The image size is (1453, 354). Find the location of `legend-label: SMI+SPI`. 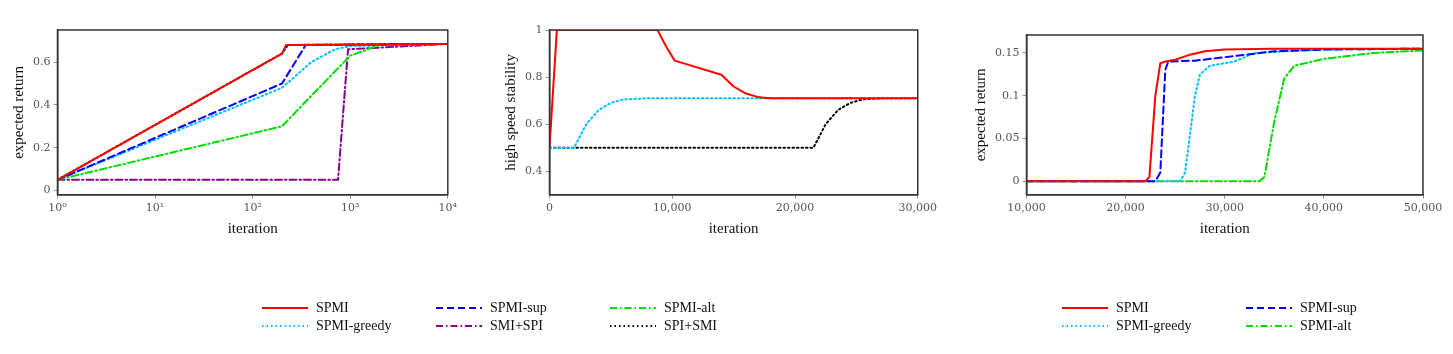

legend-label: SMI+SPI is located at coordinates (517, 326).